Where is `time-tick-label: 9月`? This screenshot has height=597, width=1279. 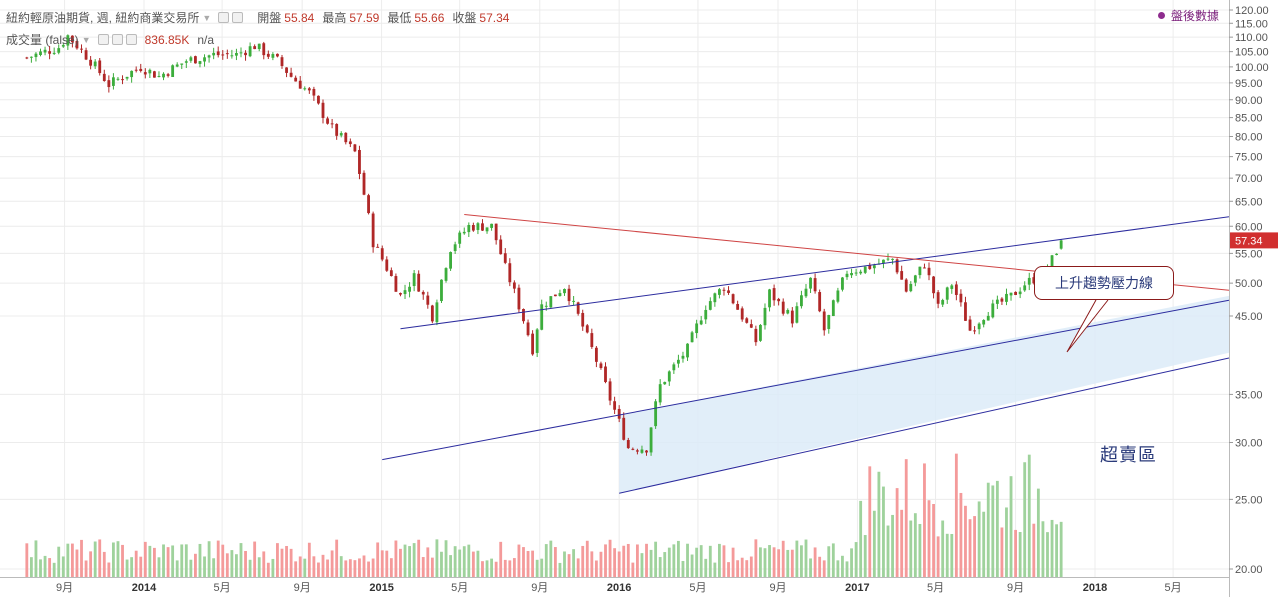 time-tick-label: 9月 is located at coordinates (64, 588).